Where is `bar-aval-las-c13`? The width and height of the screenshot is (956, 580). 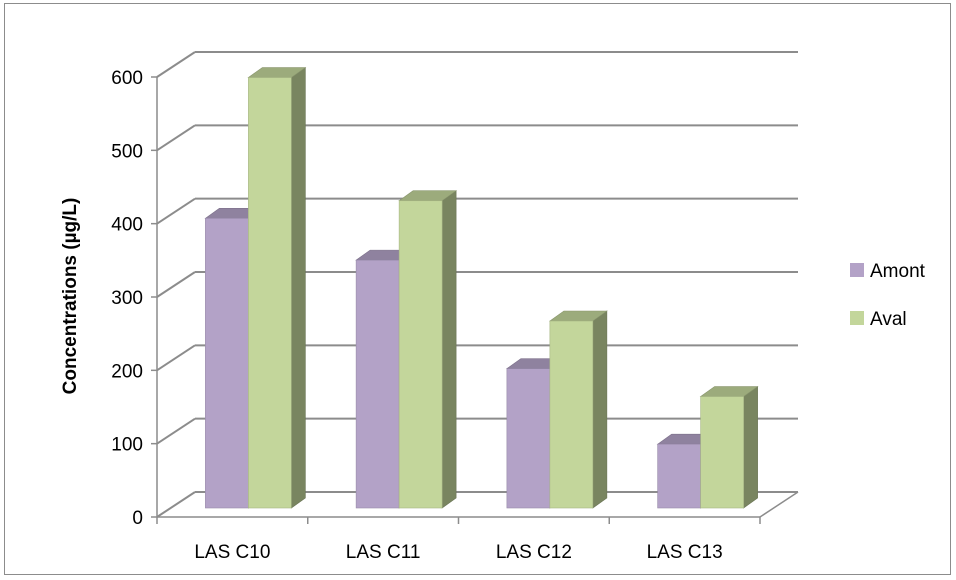
bar-aval-las-c13 is located at coordinates (729, 447).